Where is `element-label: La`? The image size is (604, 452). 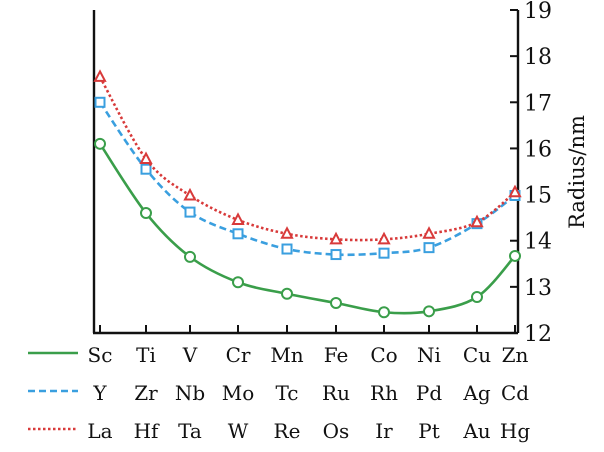
element-label: La is located at coordinates (99, 431).